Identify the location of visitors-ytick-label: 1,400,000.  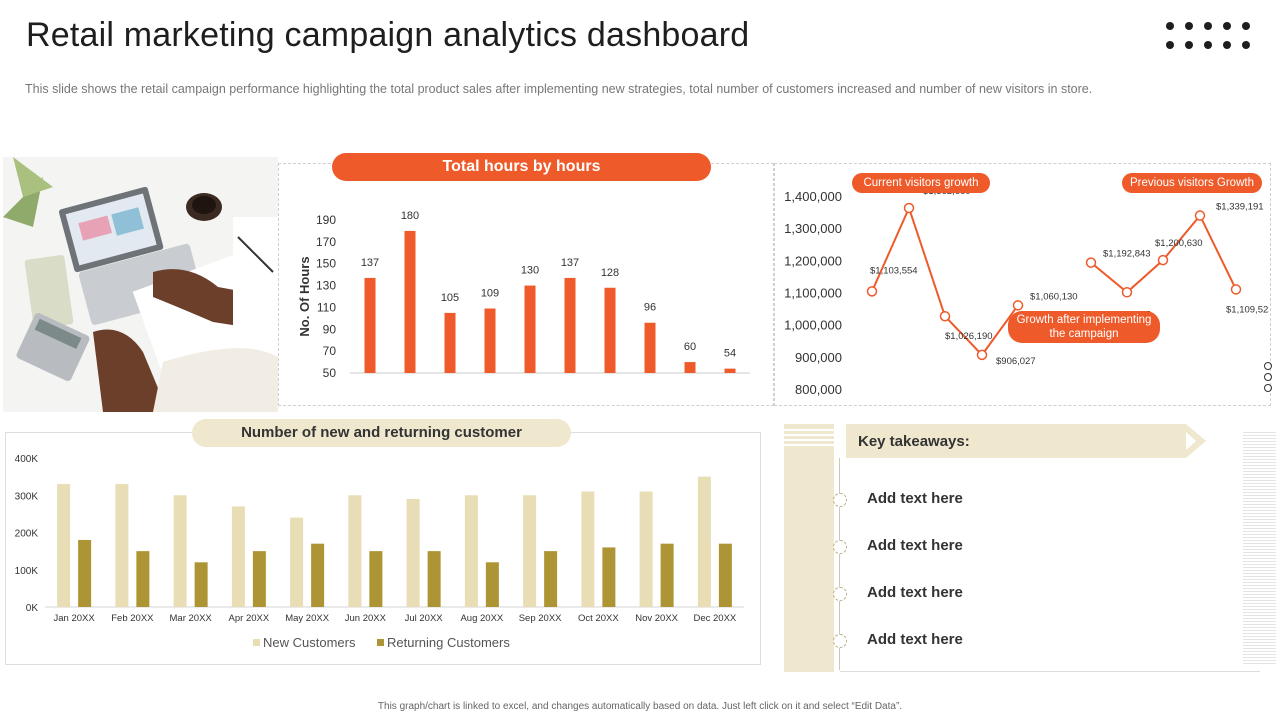
(813, 196).